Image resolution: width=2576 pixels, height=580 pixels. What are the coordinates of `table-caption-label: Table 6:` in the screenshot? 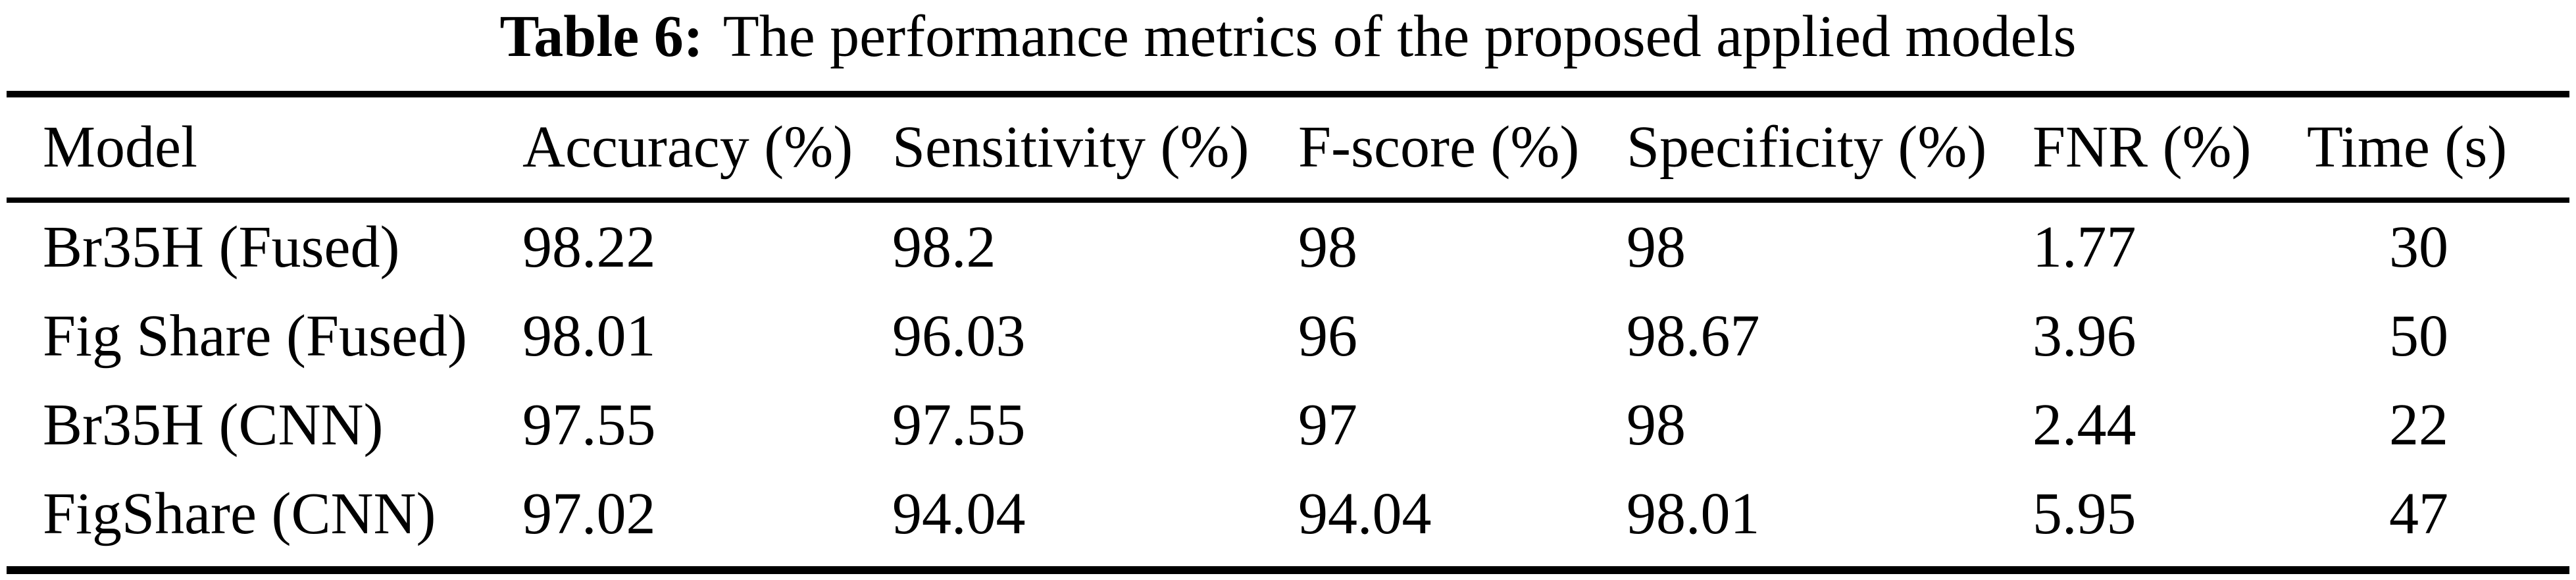 It's located at (601, 36).